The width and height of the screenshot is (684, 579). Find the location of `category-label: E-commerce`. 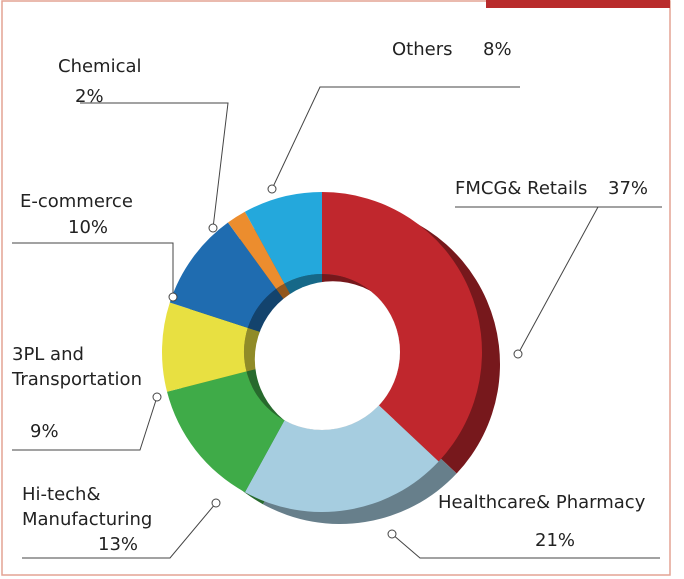

category-label: E-commerce is located at coordinates (76, 201).